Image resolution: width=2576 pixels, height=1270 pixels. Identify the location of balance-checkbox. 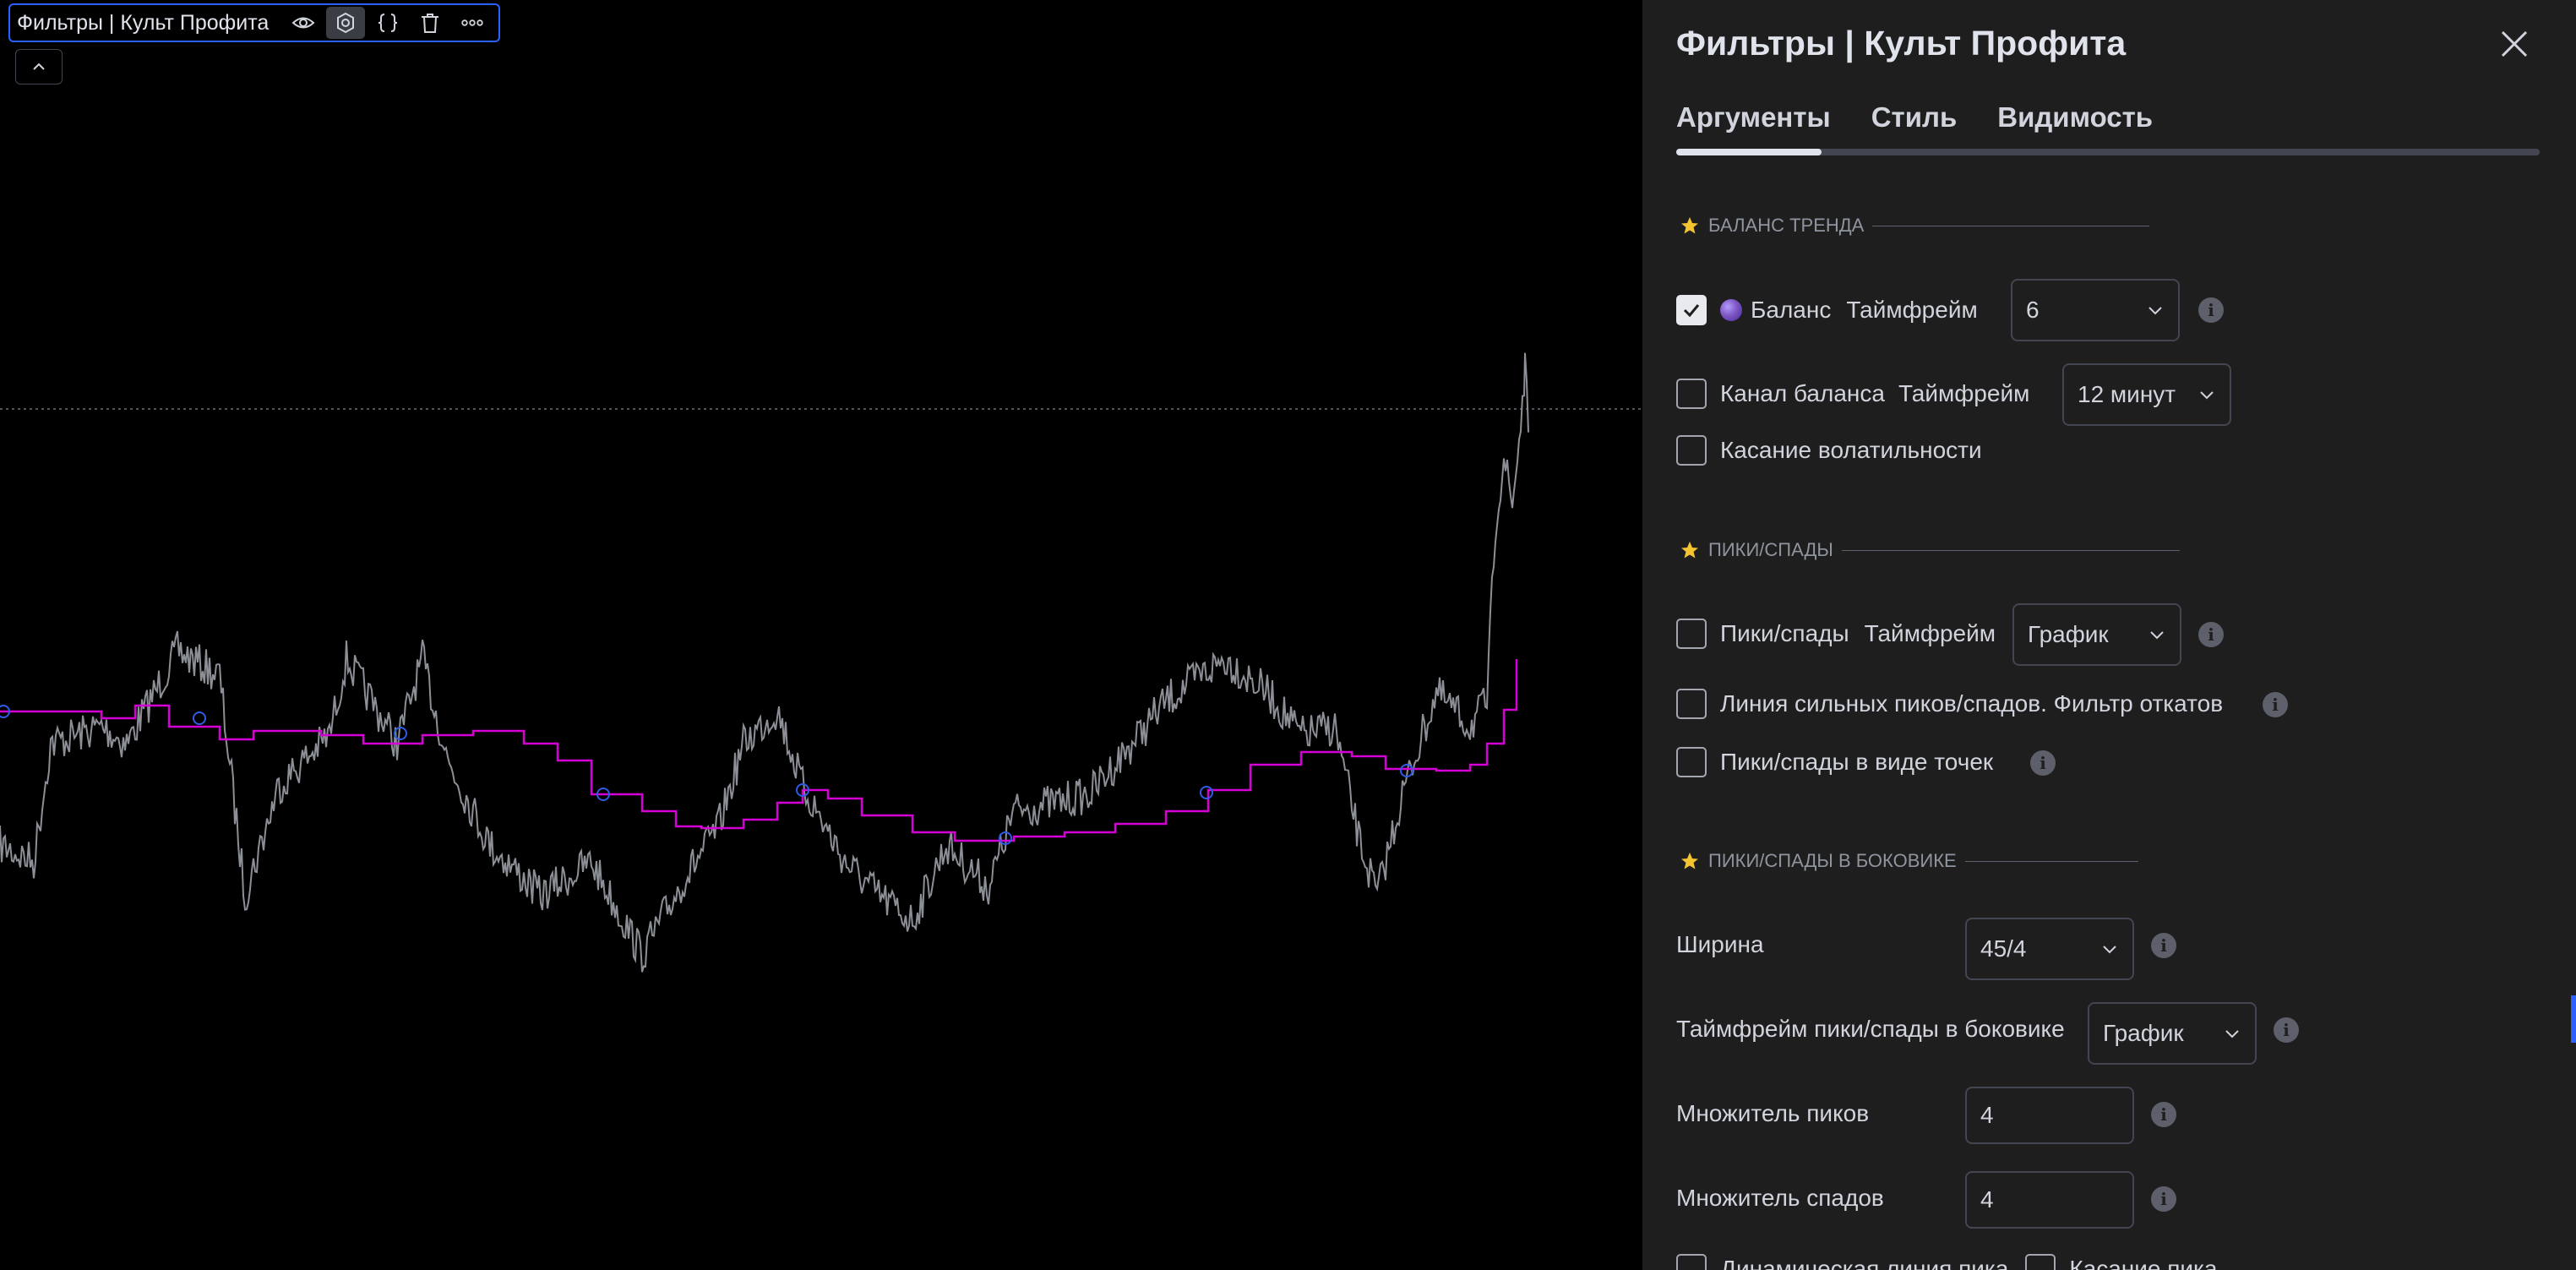
(1691, 310).